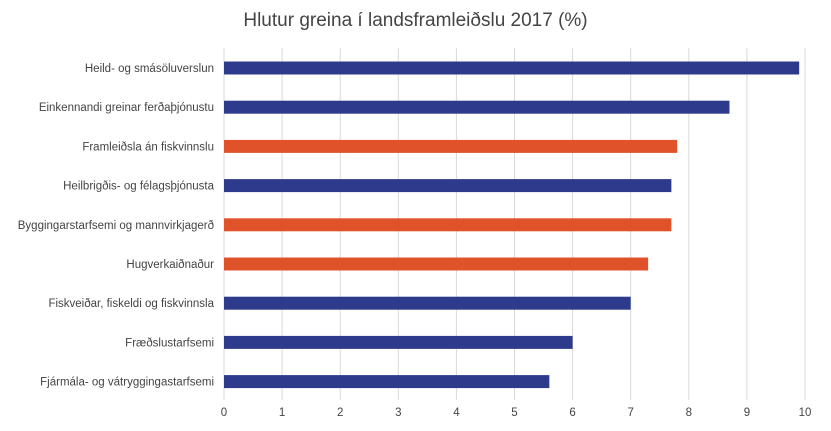 Image resolution: width=831 pixels, height=431 pixels. What do you see at coordinates (689, 413) in the screenshot?
I see `x-tick-label: 8` at bounding box center [689, 413].